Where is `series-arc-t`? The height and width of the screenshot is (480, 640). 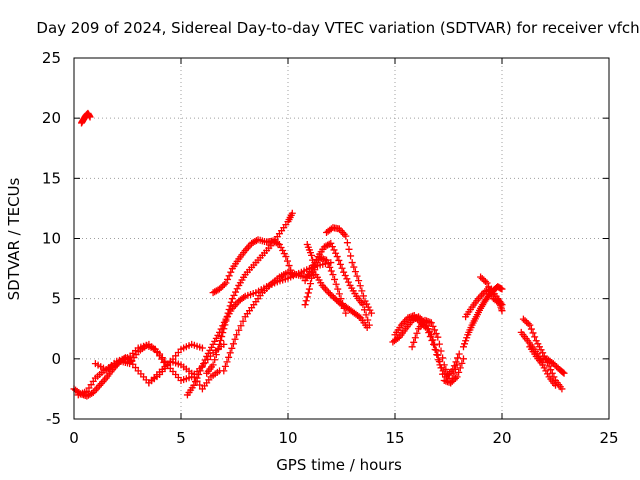 series-arc-t is located at coordinates (542, 354).